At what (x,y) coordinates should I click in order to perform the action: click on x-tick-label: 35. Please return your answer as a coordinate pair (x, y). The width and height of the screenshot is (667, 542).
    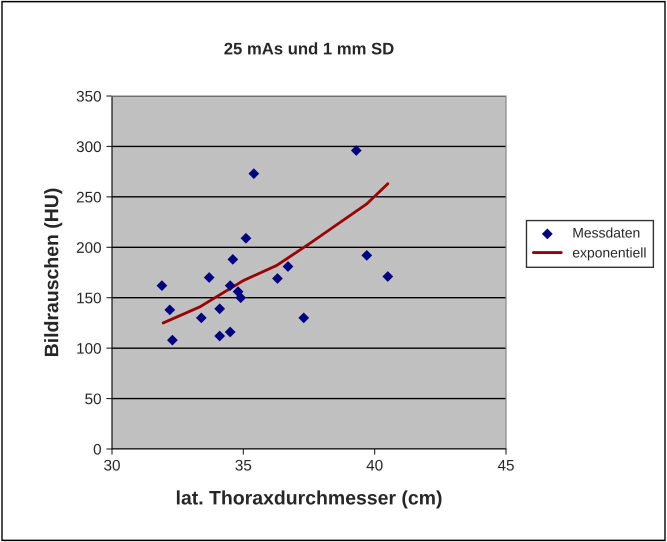
    Looking at the image, I should click on (243, 465).